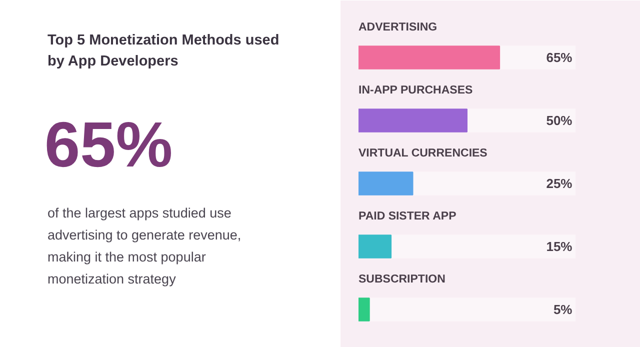 The height and width of the screenshot is (347, 640). I want to click on y-tick-label: ADVERTISING, so click(398, 28).